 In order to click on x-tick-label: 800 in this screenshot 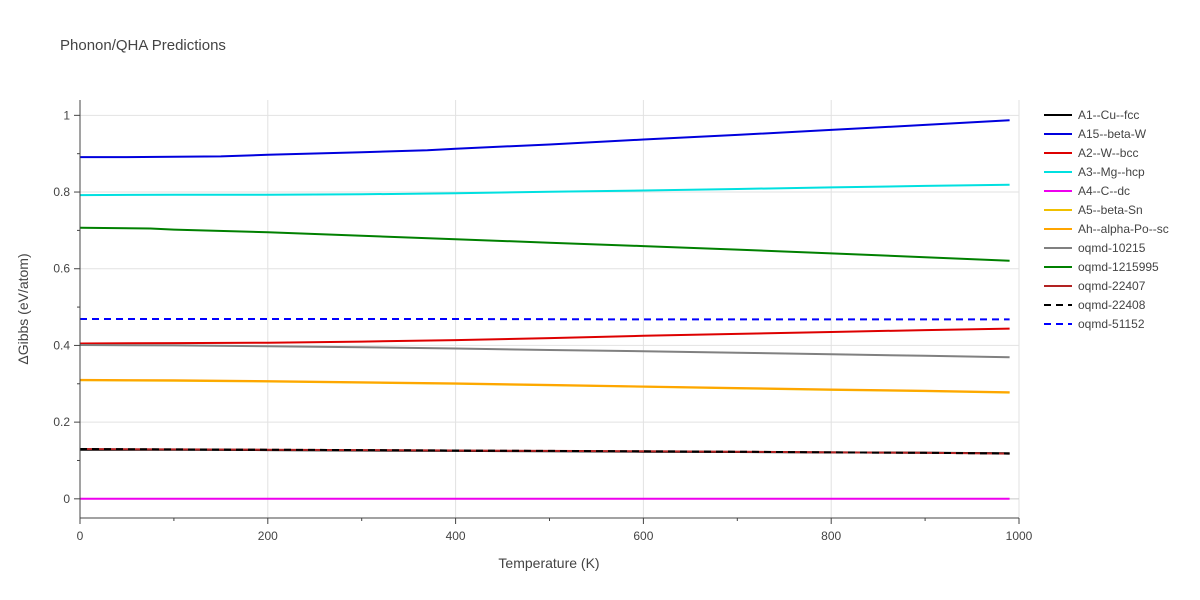, I will do `click(831, 536)`.